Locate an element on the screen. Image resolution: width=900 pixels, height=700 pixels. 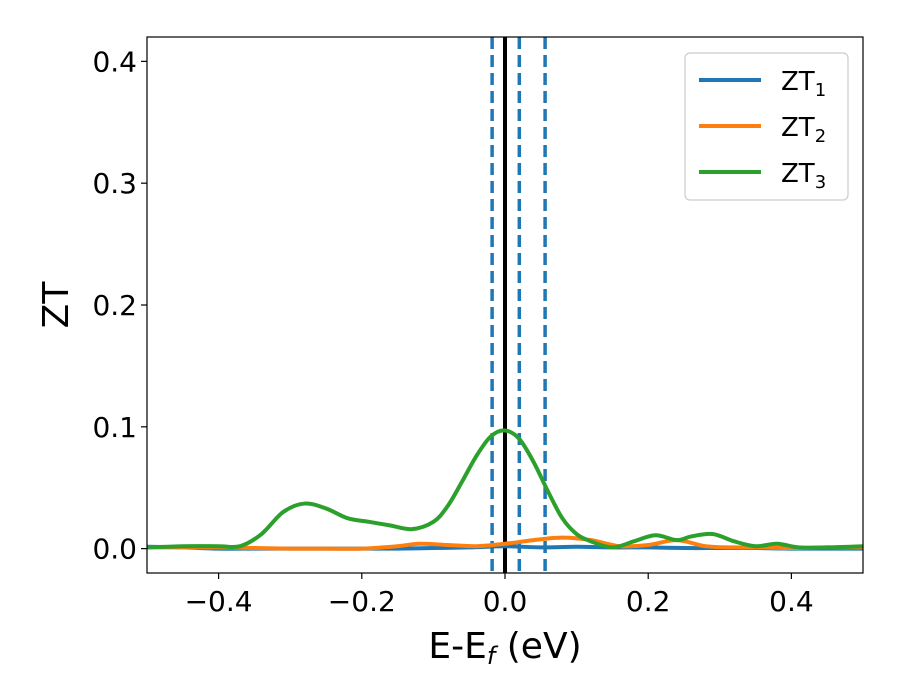
legend-label-zt2: ZT2 is located at coordinates (803, 130).